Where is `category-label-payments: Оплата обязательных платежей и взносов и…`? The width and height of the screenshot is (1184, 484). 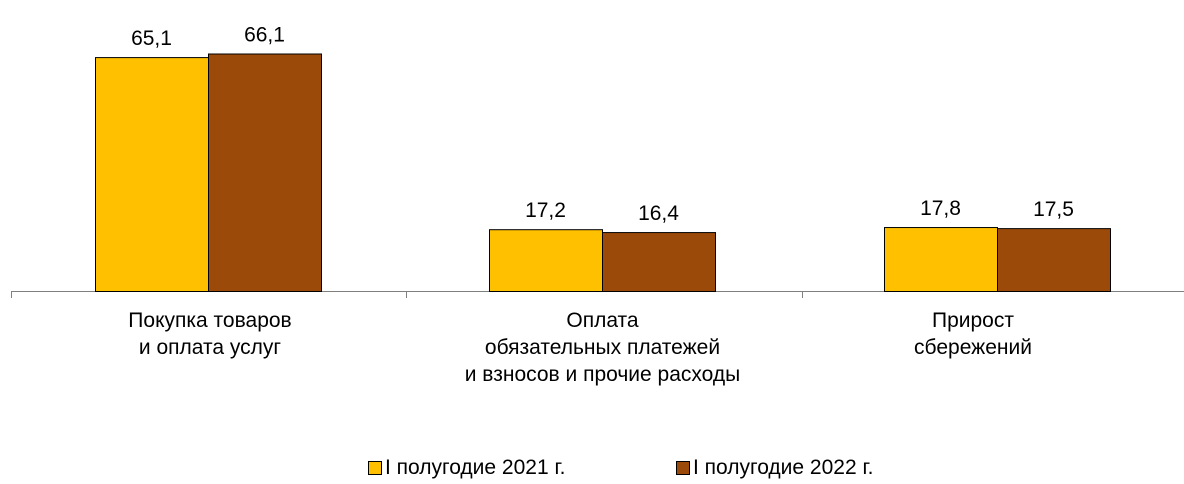 category-label-payments: Оплата обязательных платежей и взносов и… is located at coordinates (602, 347).